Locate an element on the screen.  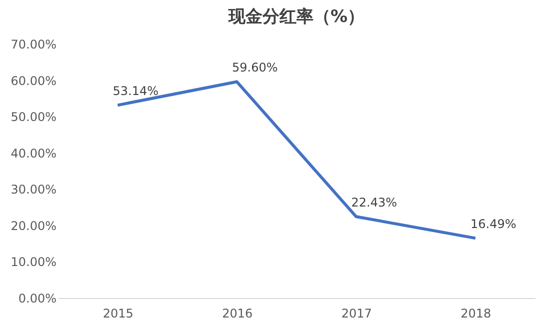
y-tick-label: 40.00% is located at coordinates (33, 153).